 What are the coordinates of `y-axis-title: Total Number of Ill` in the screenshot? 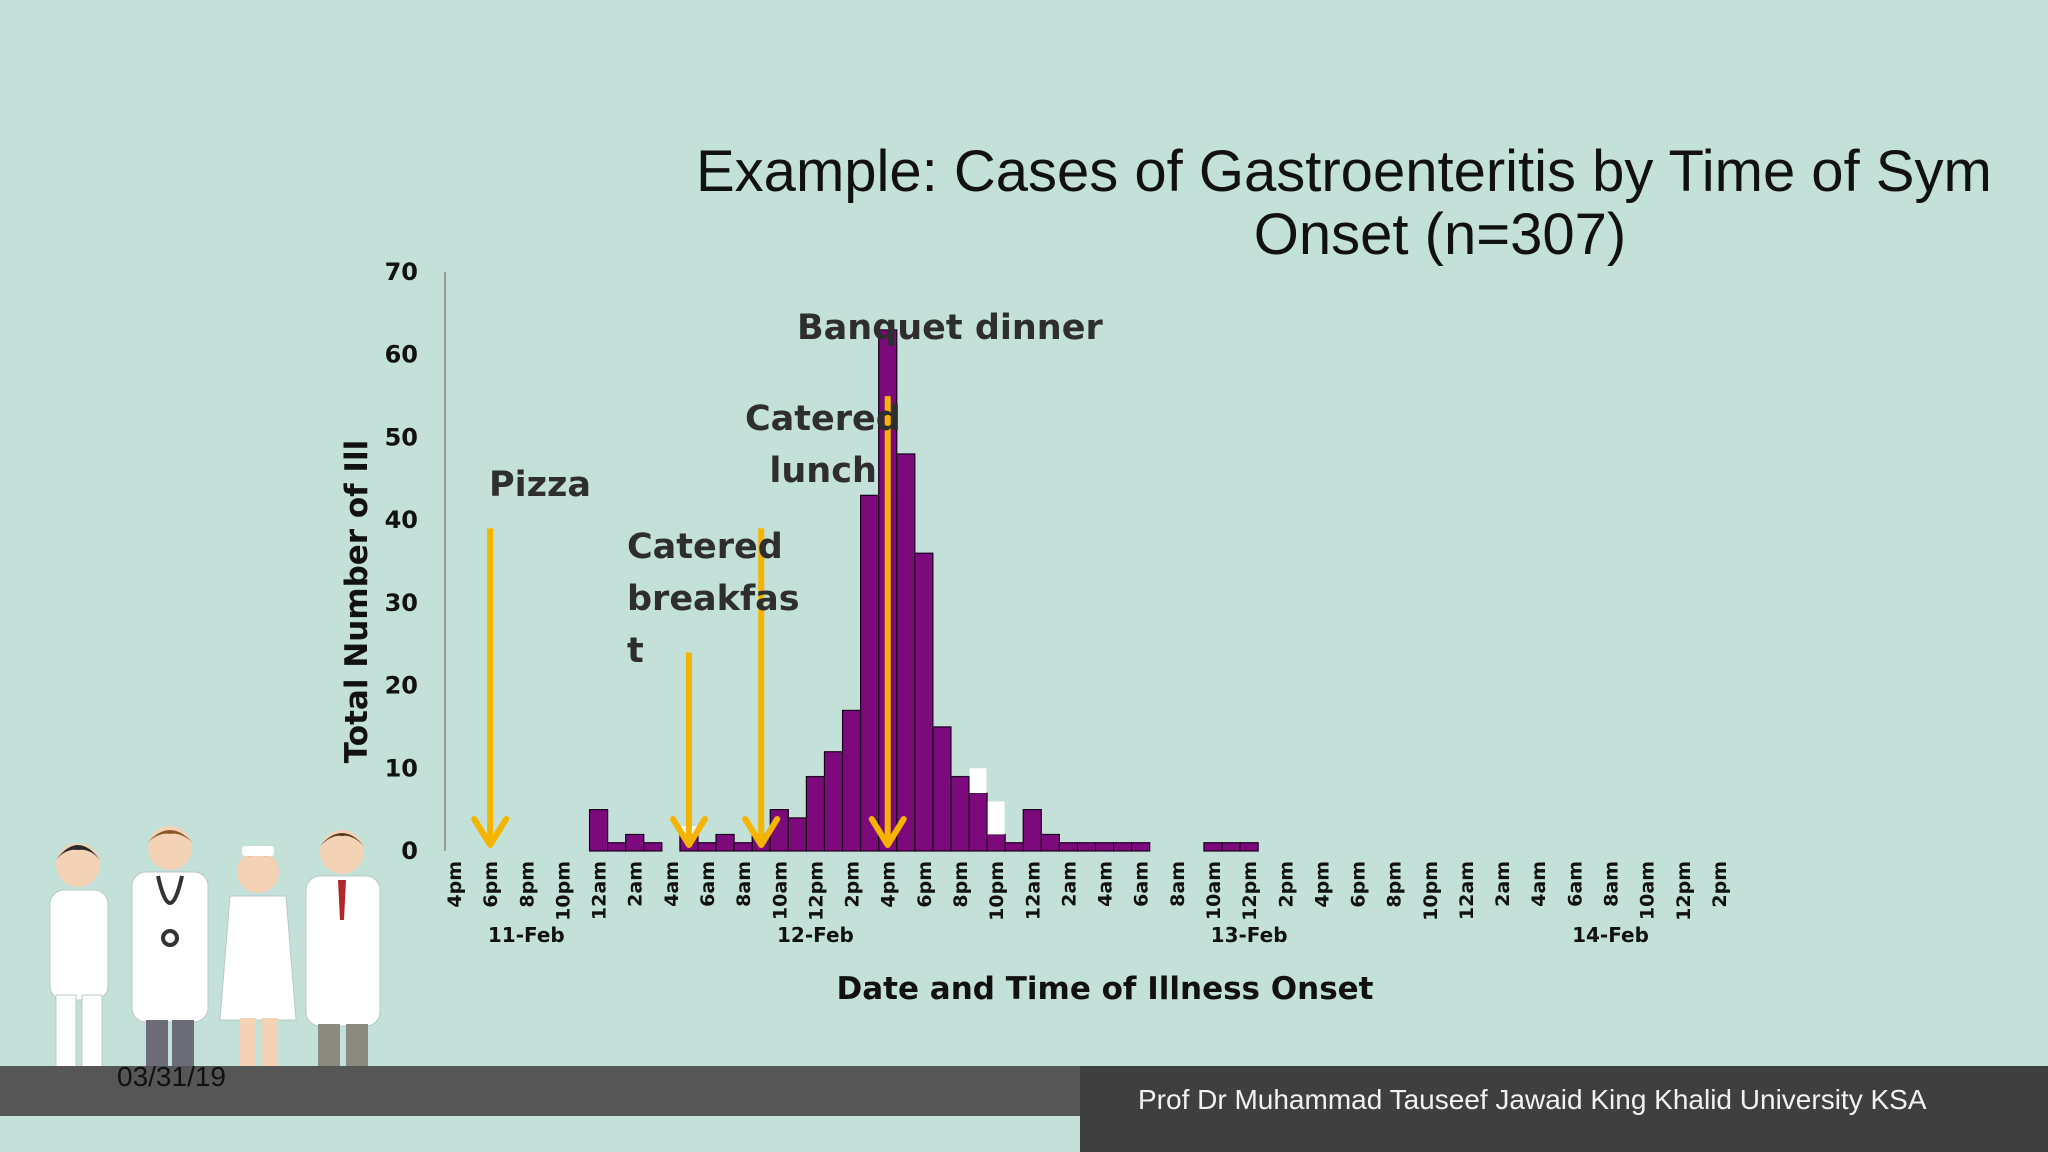 It's located at (357, 601).